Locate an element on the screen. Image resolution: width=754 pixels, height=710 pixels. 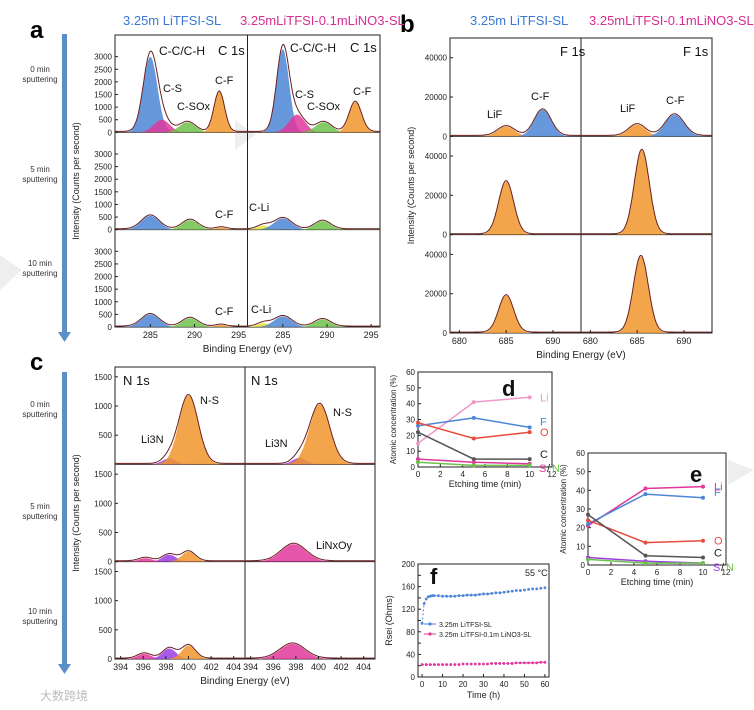
x-tick-label-d: 8 is located at coordinates (507, 474).